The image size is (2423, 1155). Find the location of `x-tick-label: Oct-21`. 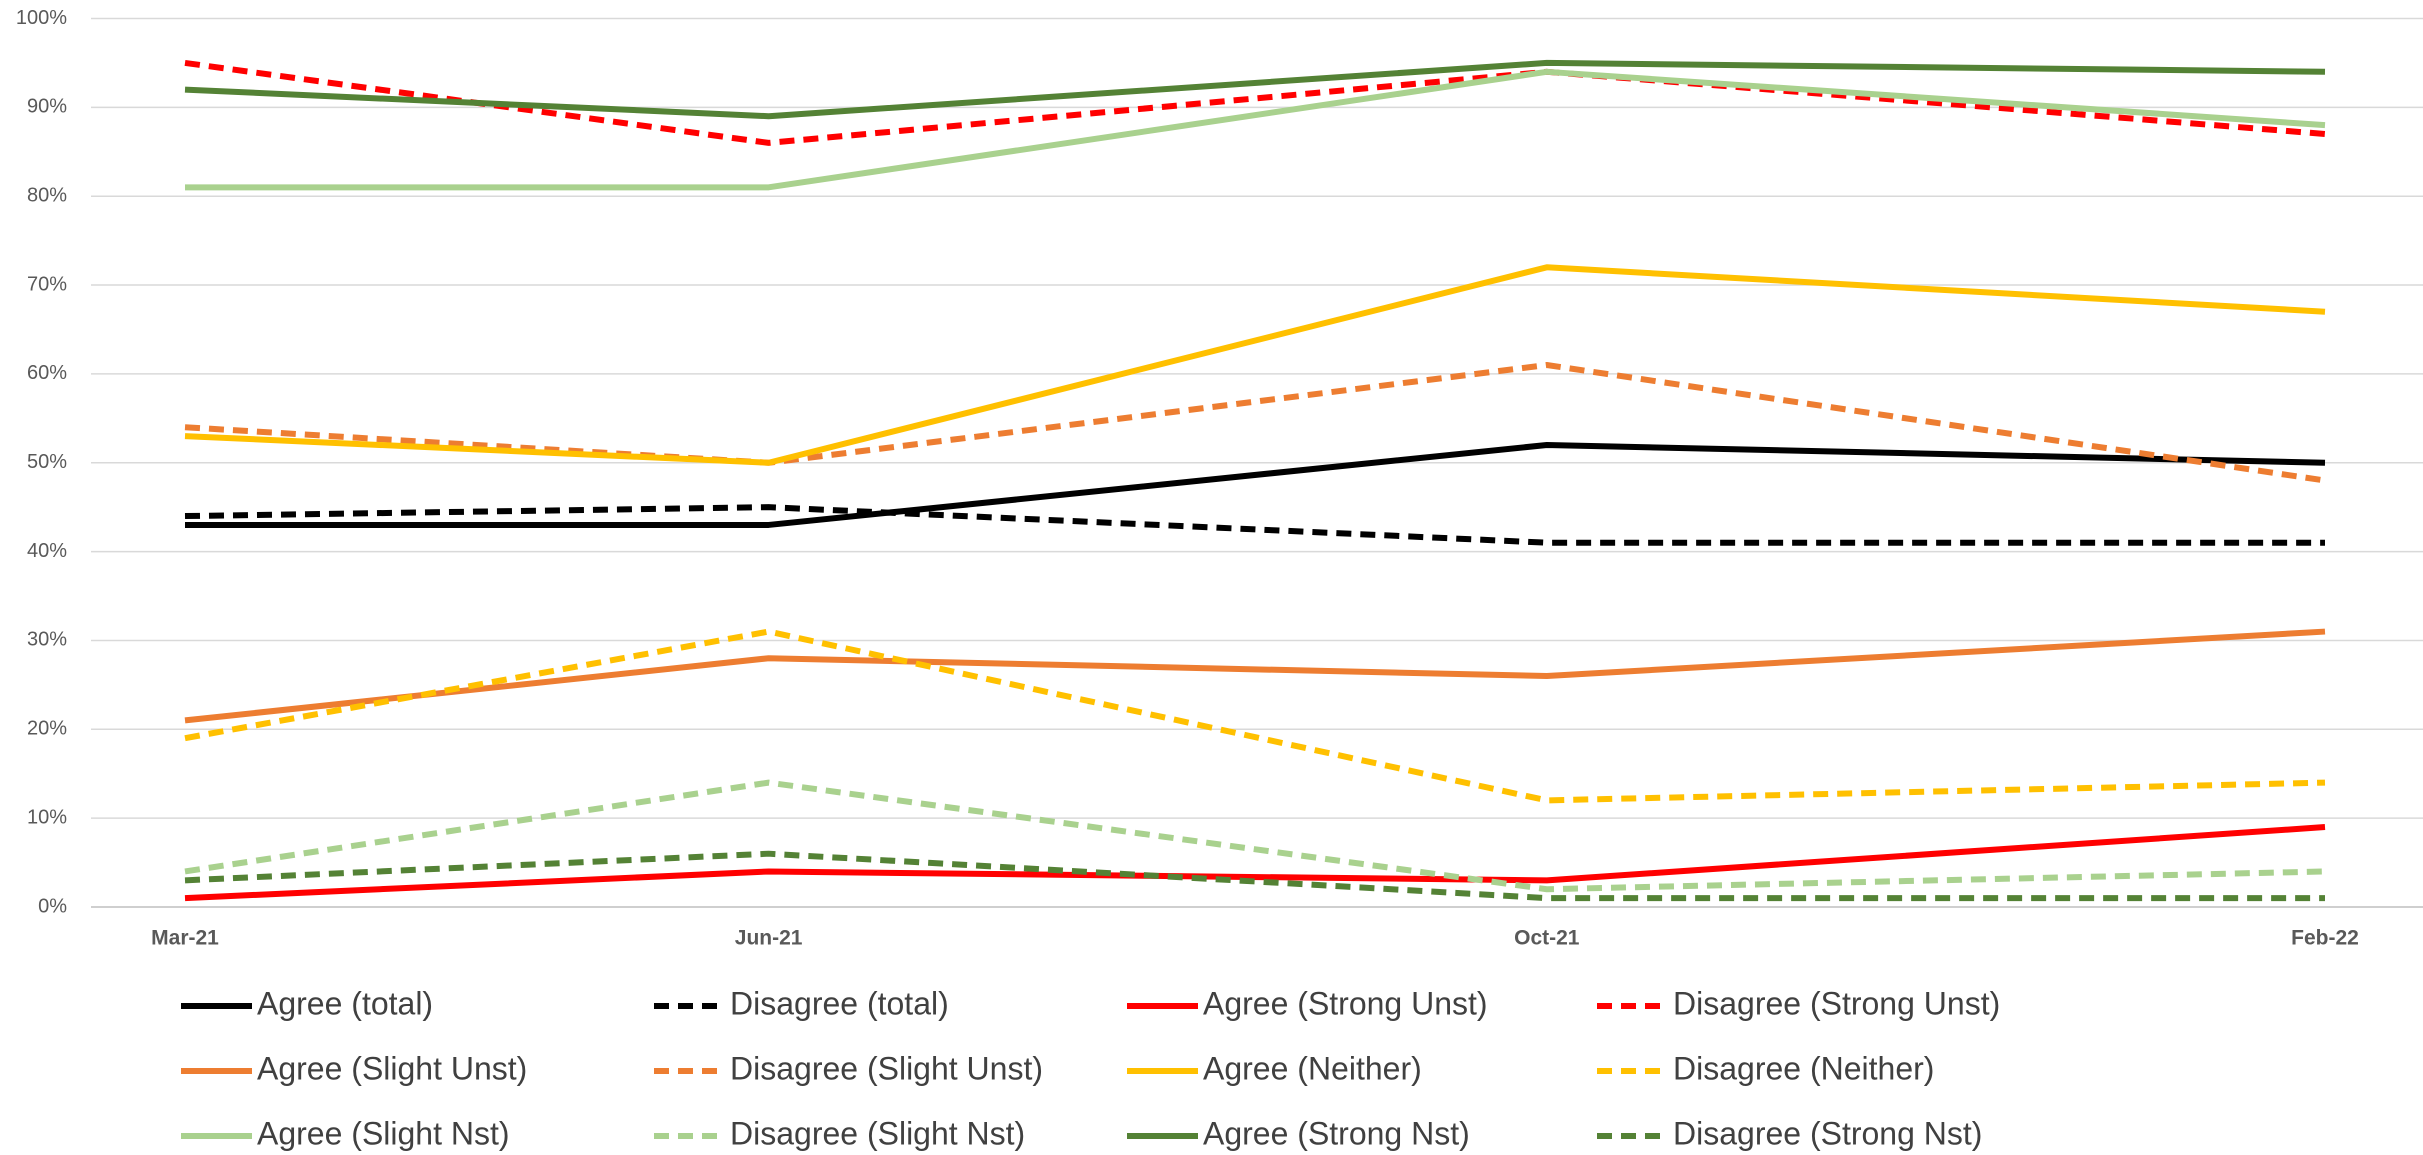

x-tick-label: Oct-21 is located at coordinates (1547, 938).